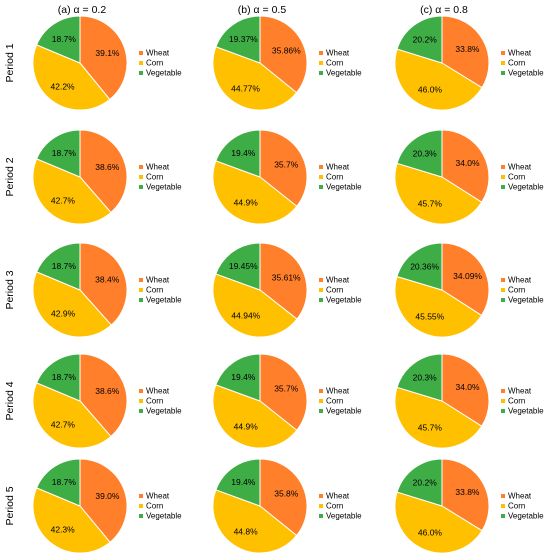 Image resolution: width=550 pixels, height=556 pixels. Describe the element at coordinates (107, 280) in the screenshot. I see `slice-label-wheat-r3c1: 38.4%` at that location.